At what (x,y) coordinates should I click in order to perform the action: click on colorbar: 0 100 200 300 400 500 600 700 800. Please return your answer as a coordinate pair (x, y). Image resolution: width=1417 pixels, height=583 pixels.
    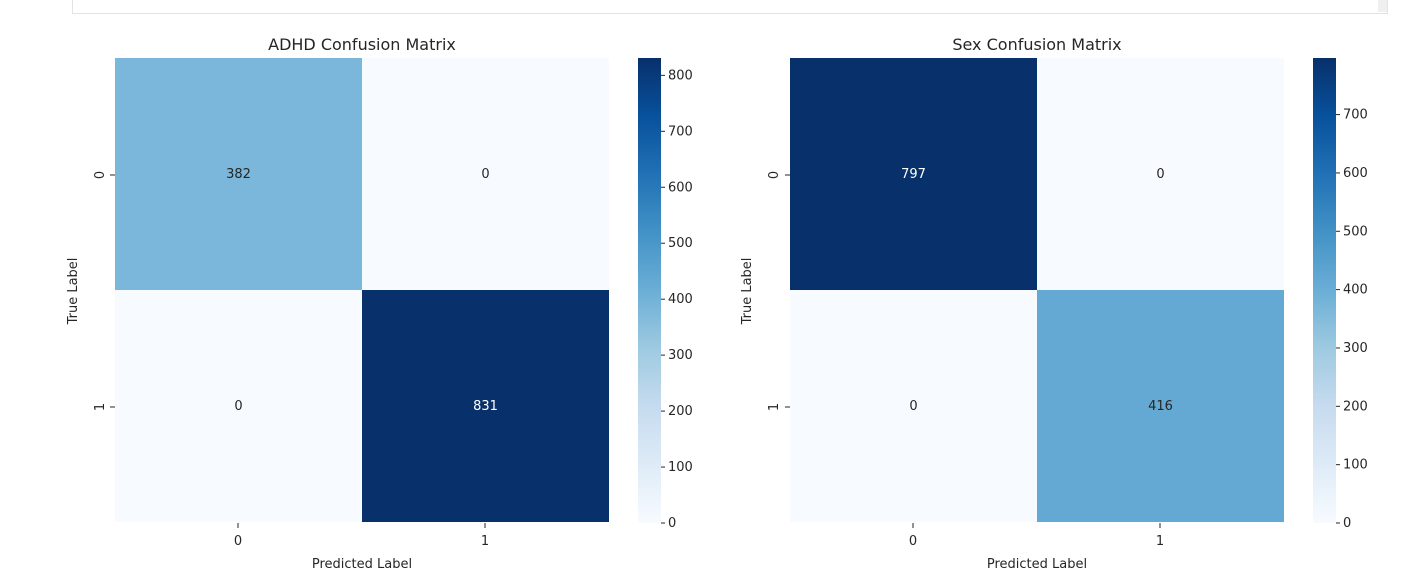
    Looking at the image, I should click on (665, 294).